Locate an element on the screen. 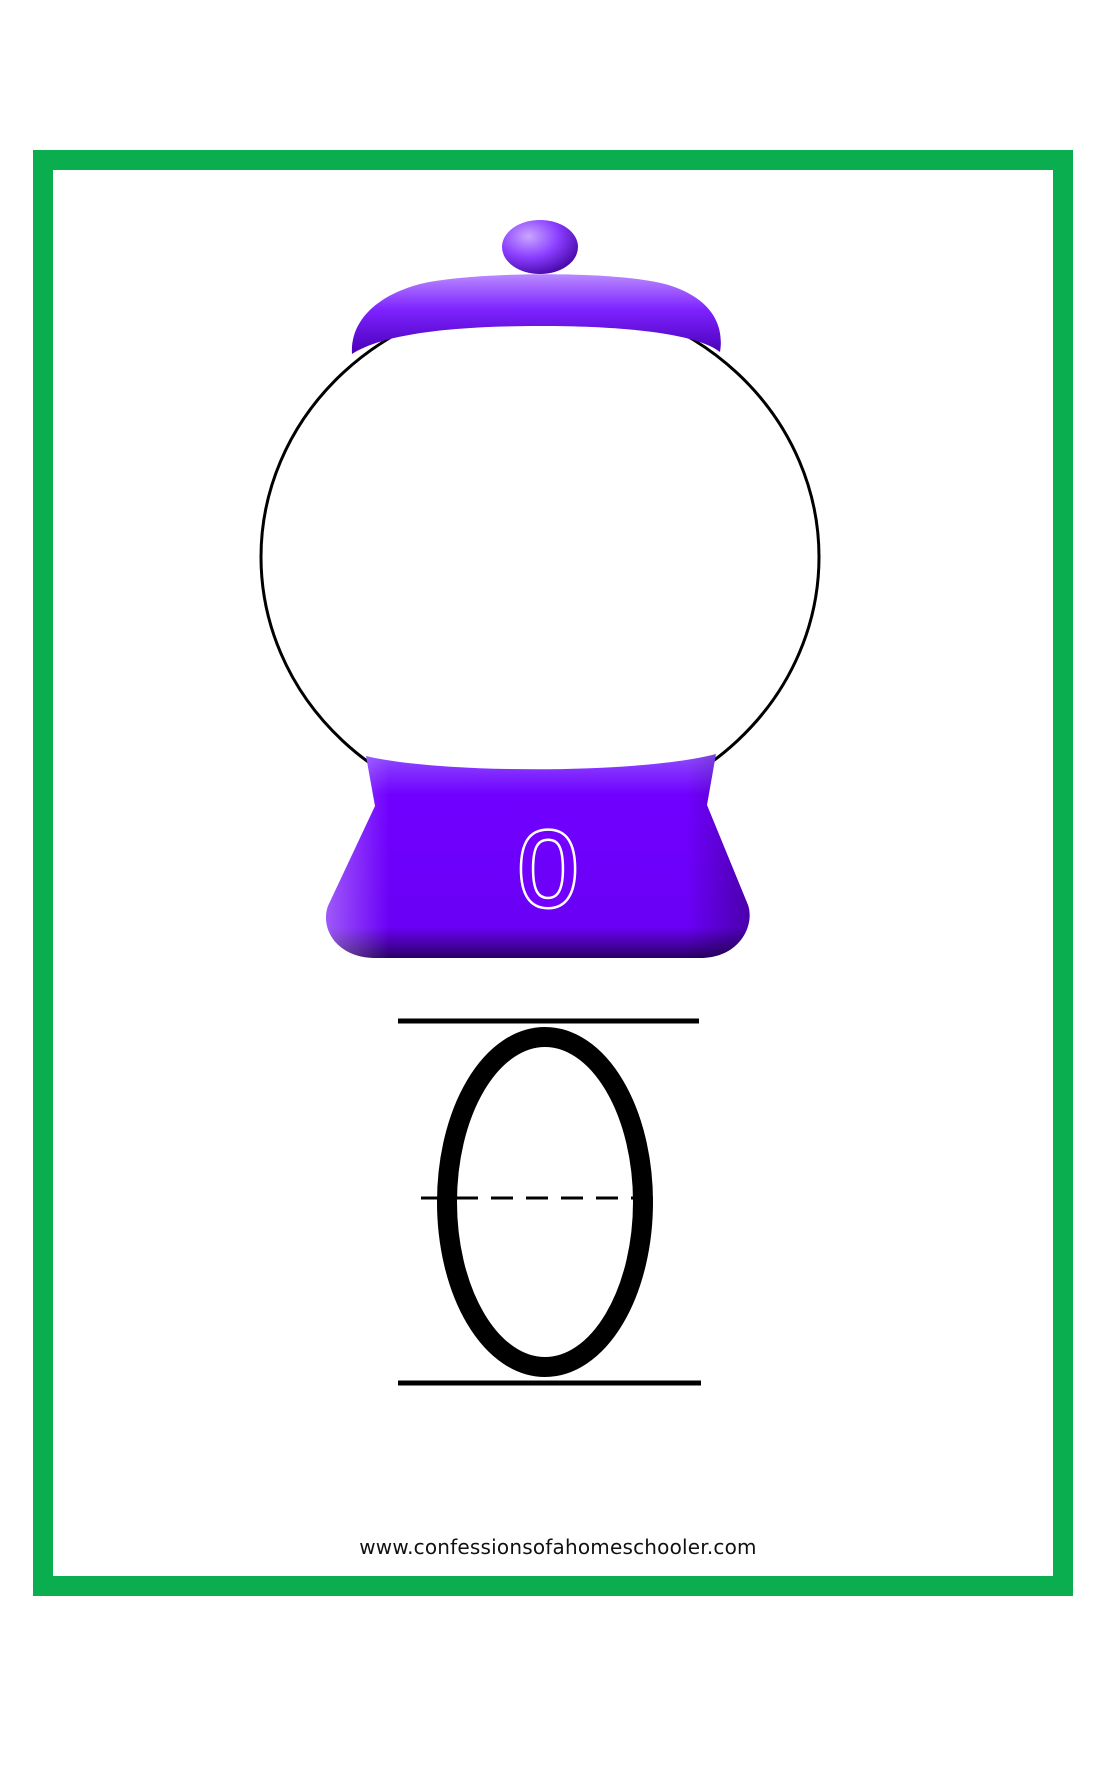  machine-base is located at coordinates (538, 856).